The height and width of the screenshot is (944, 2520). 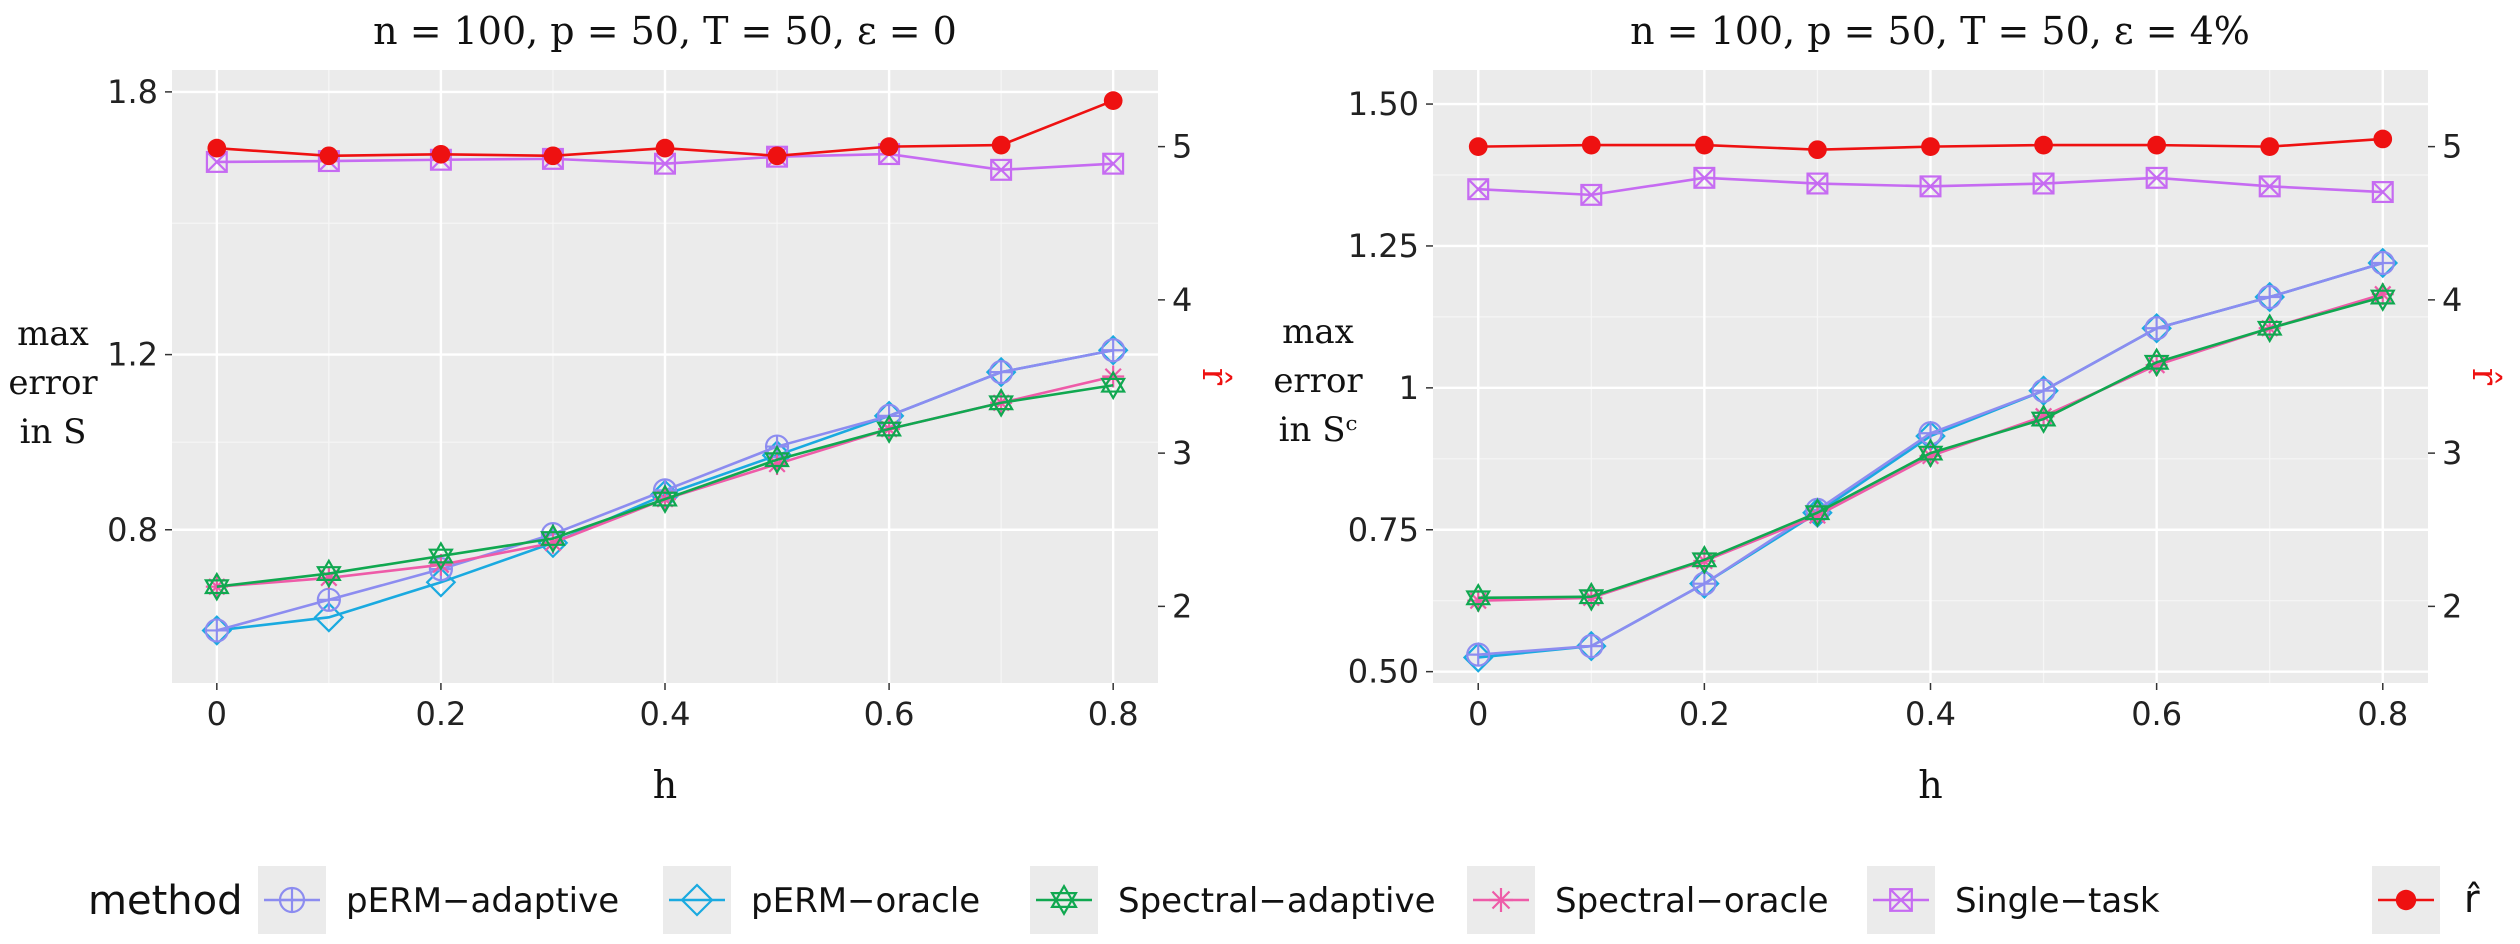 I want to click on y-tick-label: 1.2, so click(x=132, y=355).